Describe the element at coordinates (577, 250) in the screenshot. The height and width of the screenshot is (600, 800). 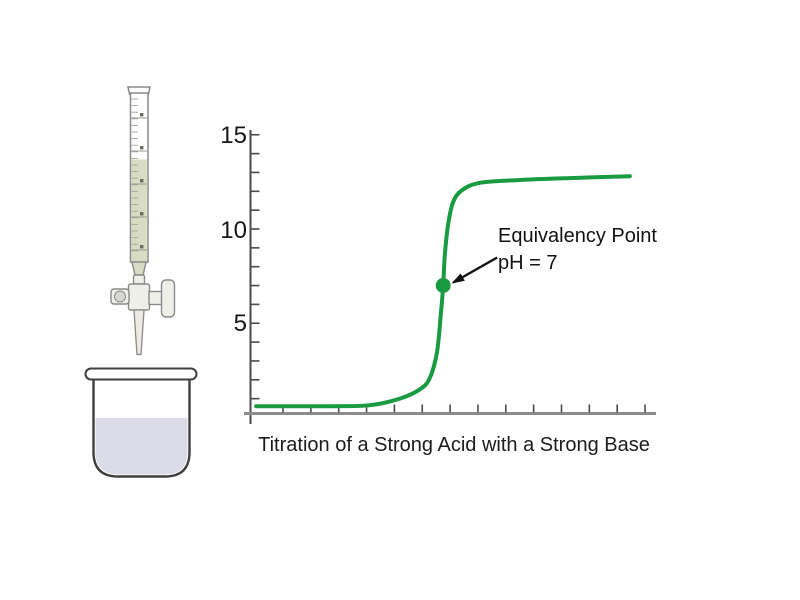
I see `equivalence-annotation: Equivalency Point pH = 7` at that location.